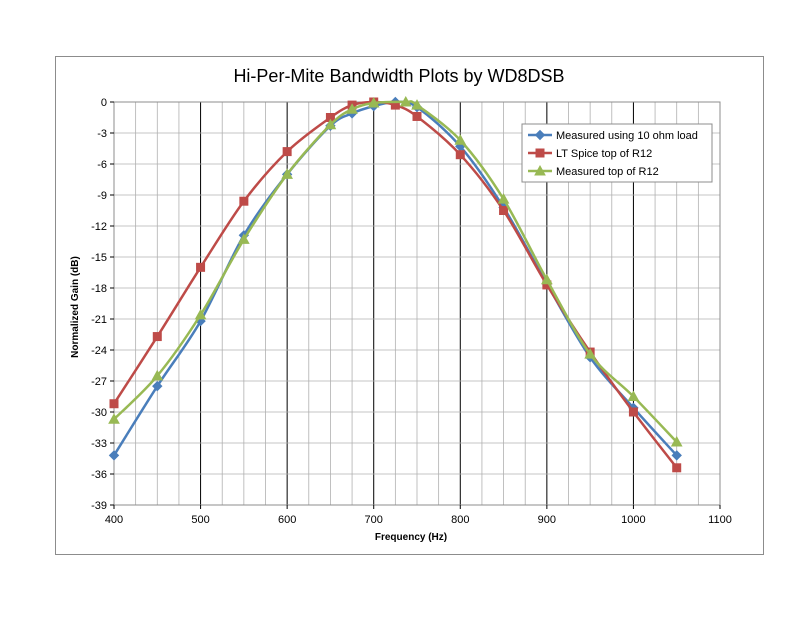  I want to click on legend-item: LT Spice top of R12, so click(590, 154).